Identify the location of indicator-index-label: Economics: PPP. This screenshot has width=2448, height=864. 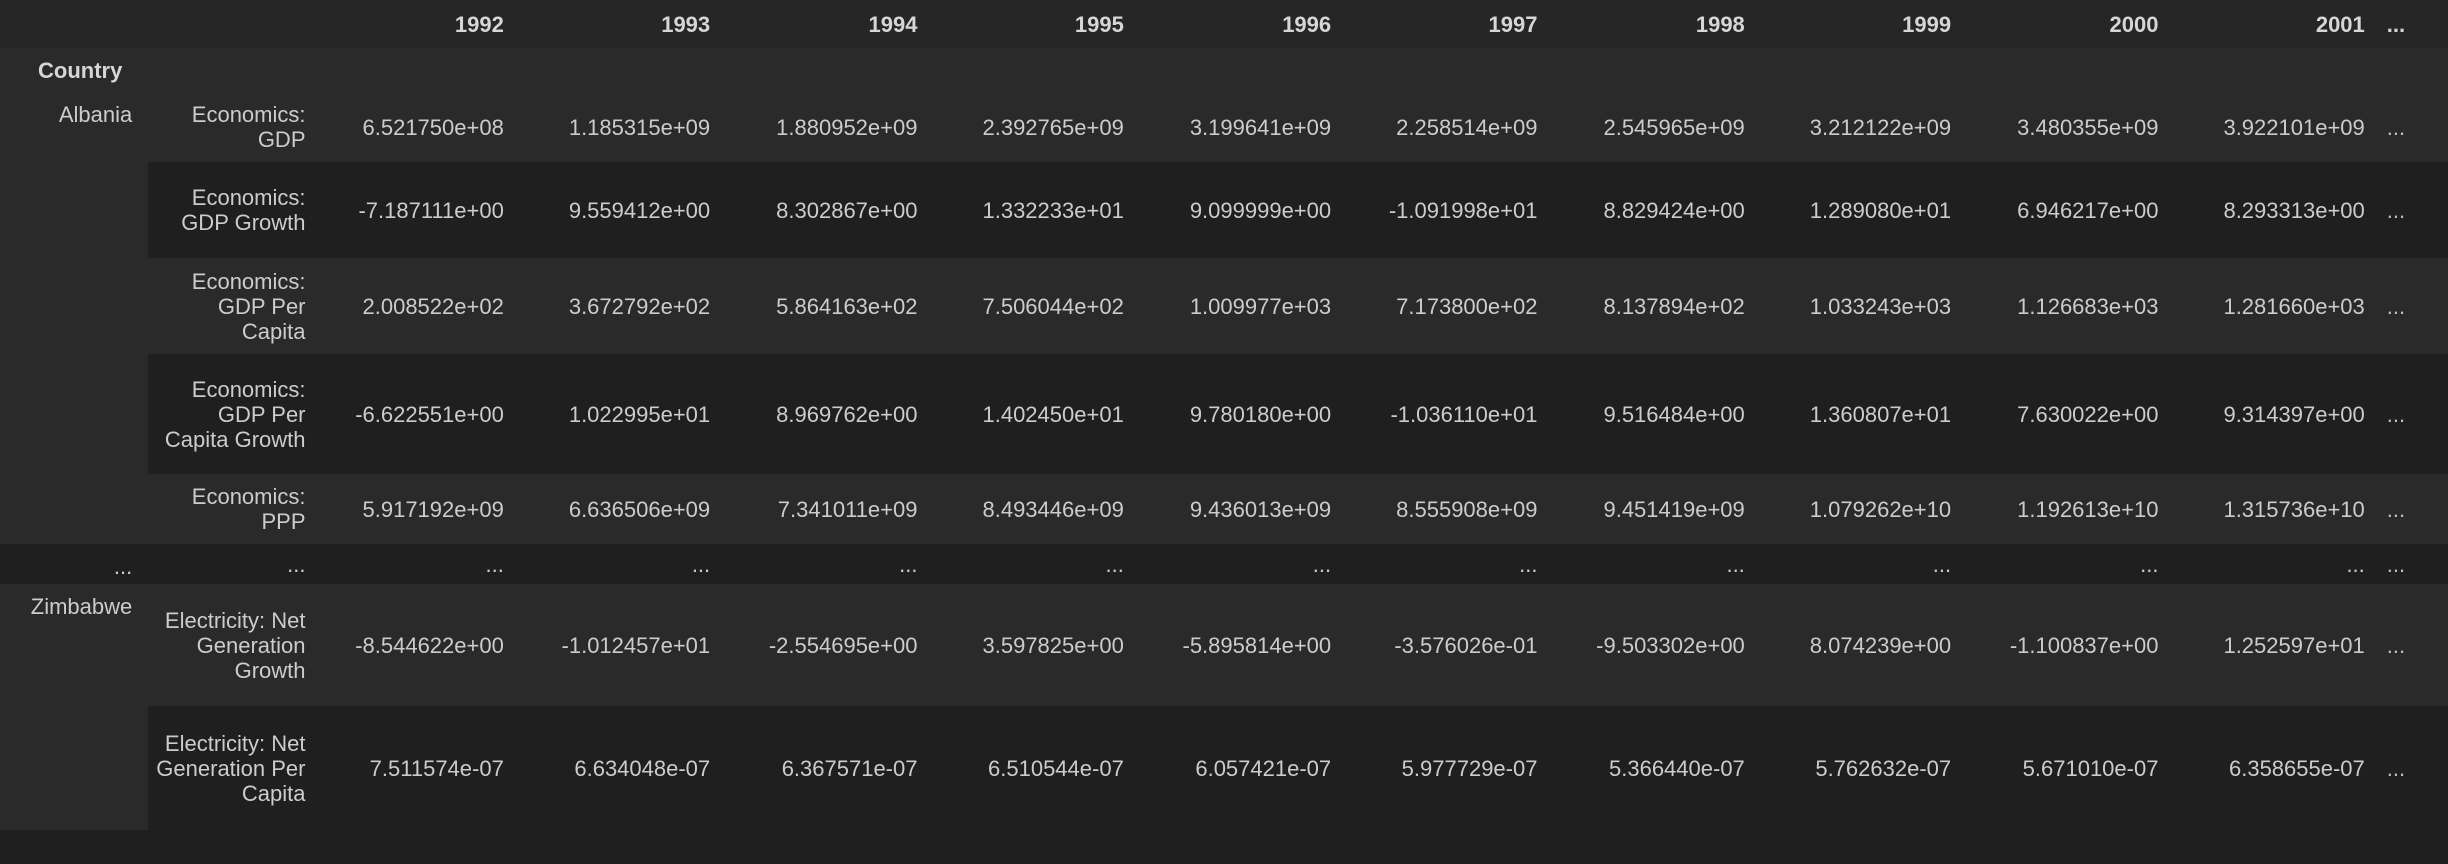
(248, 509).